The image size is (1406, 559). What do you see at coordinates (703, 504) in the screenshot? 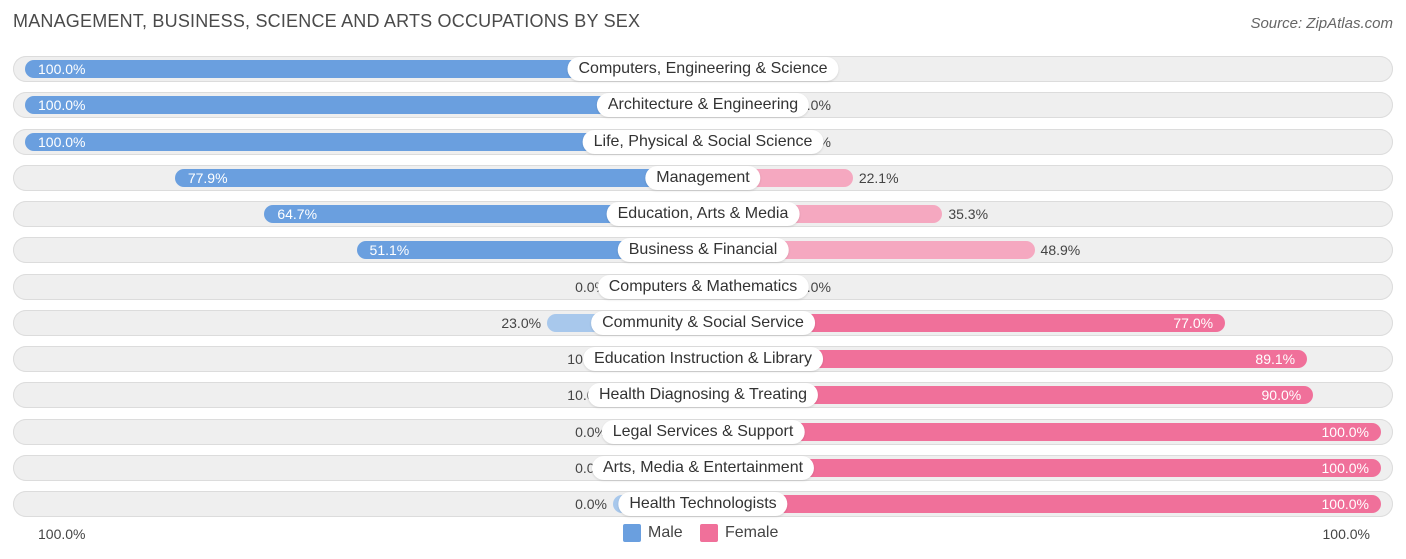
I see `category-label: Health Technologists` at bounding box center [703, 504].